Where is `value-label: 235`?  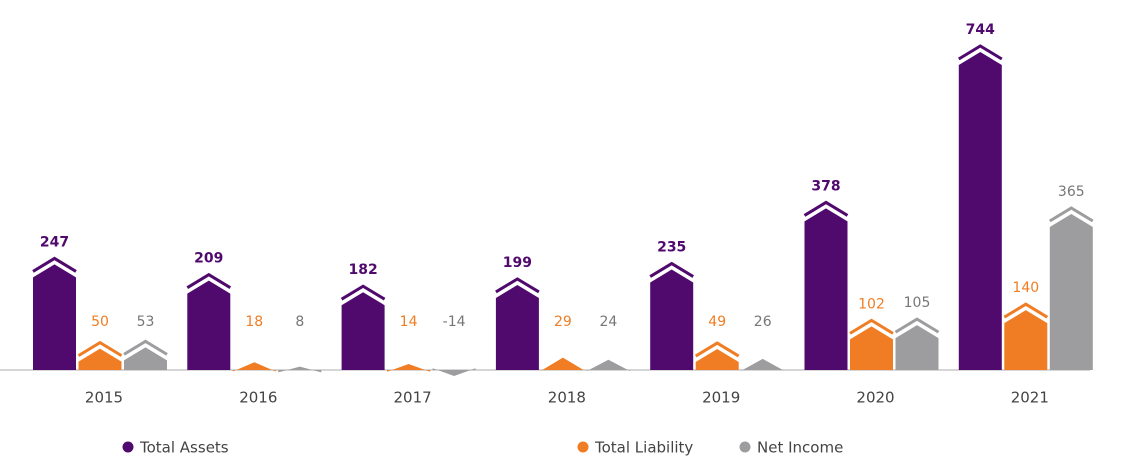 value-label: 235 is located at coordinates (671, 248).